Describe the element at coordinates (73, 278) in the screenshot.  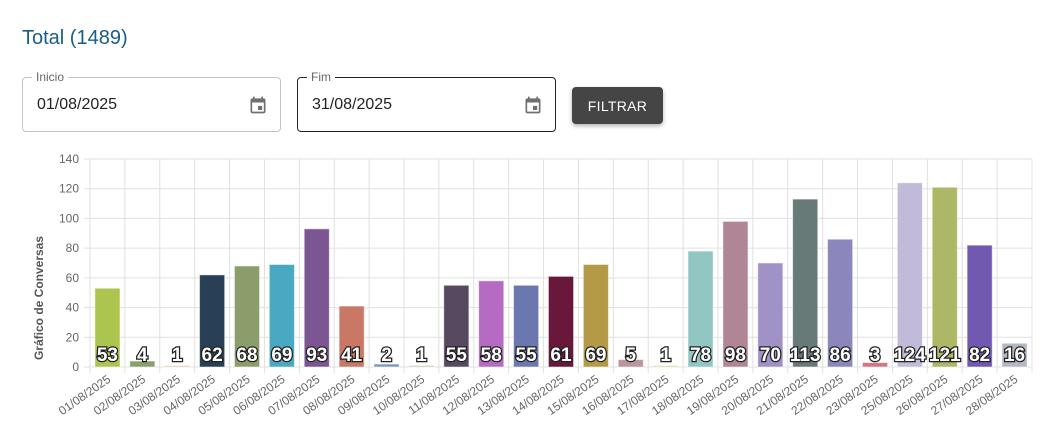
I see `y-tick-label: 60` at that location.